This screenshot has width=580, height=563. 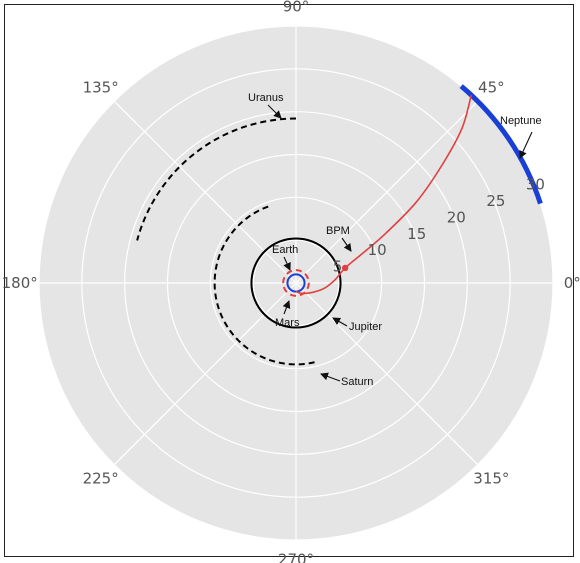 I want to click on radial-tick-label: 10, so click(x=377, y=250).